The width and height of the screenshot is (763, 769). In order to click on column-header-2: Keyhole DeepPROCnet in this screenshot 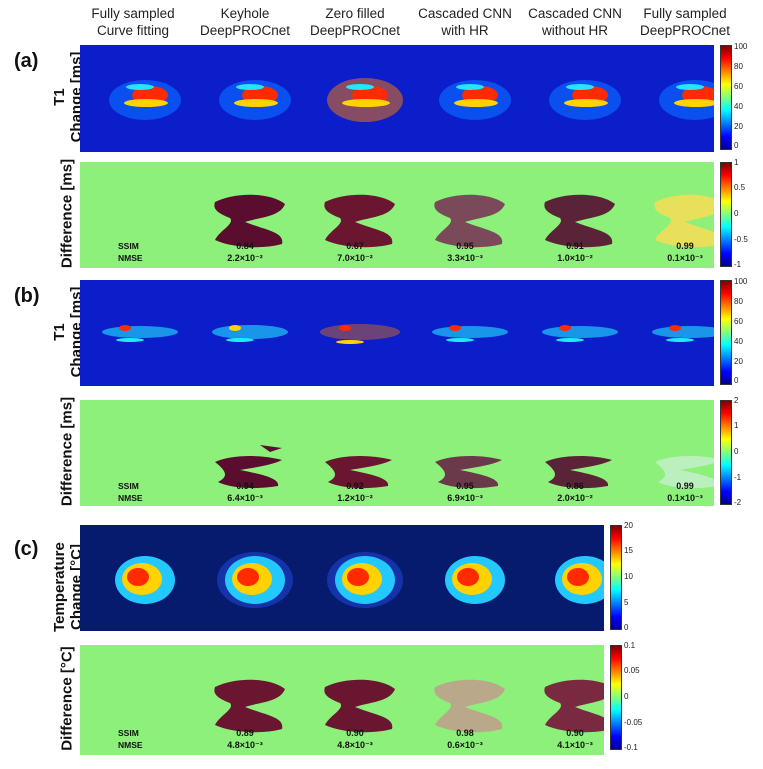, I will do `click(245, 22)`.